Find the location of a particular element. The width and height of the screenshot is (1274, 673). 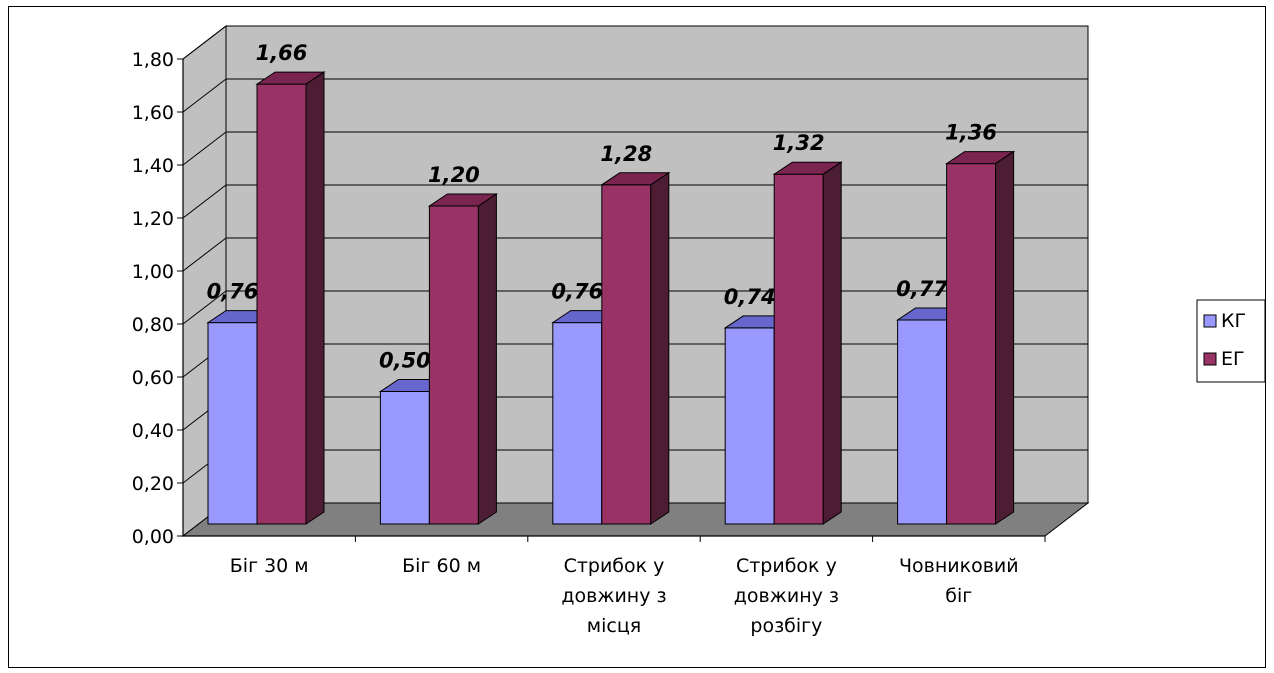

bar-ЕГ-4 is located at coordinates (980, 337).